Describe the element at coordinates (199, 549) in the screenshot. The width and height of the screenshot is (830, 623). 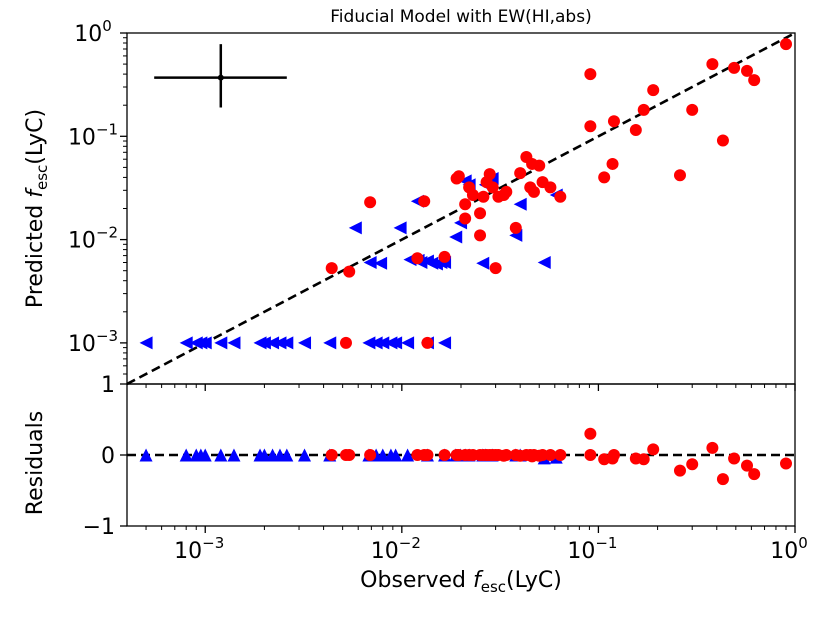
I see `x-tick-label: 10⁻³` at that location.